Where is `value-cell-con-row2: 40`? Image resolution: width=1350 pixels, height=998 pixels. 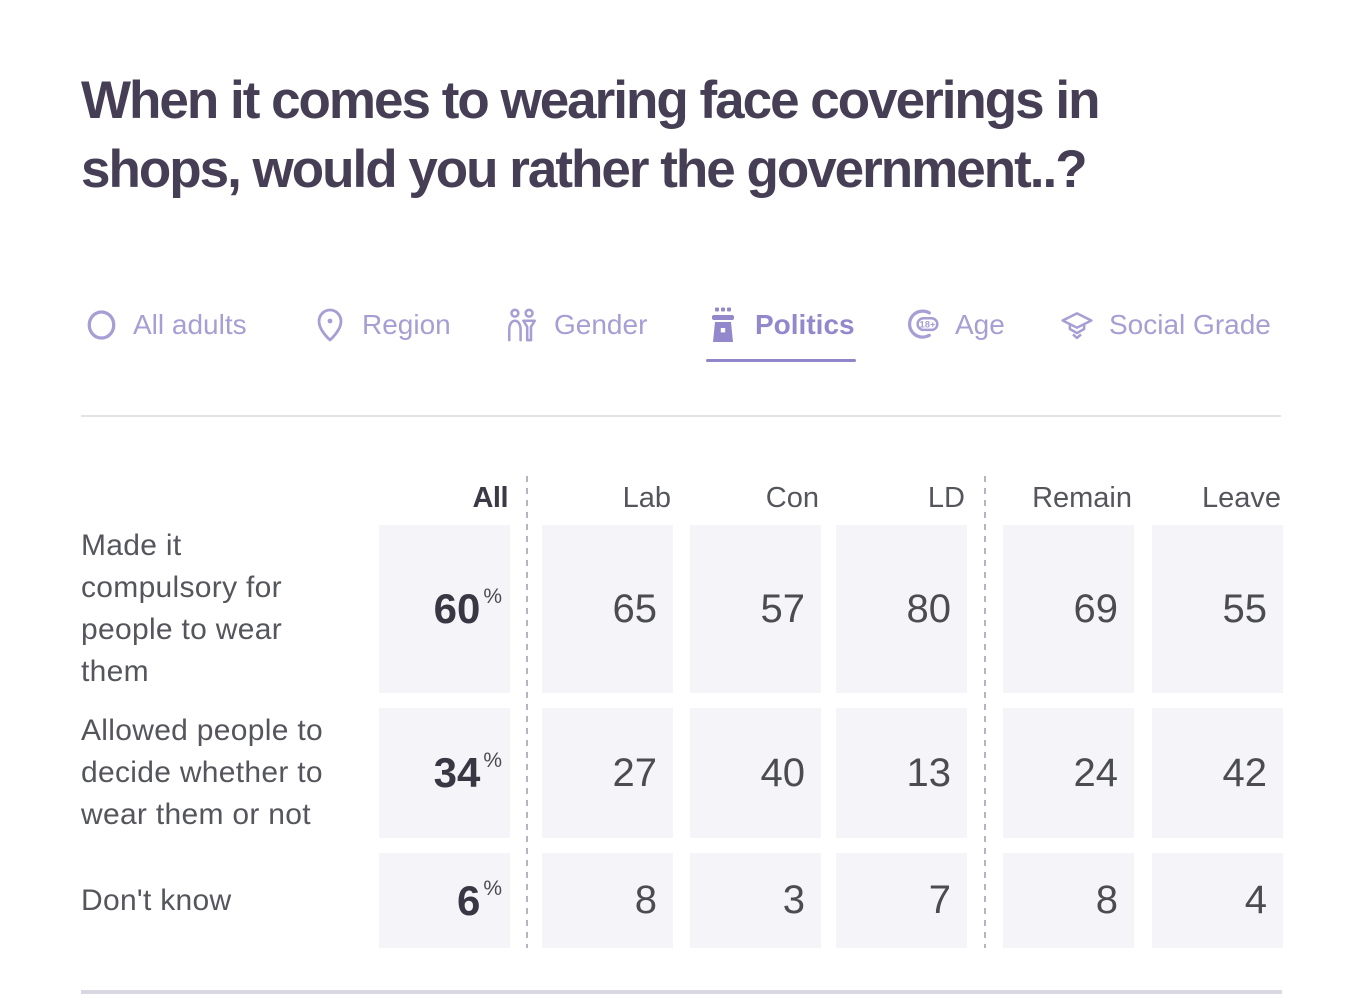 value-cell-con-row2: 40 is located at coordinates (755, 773).